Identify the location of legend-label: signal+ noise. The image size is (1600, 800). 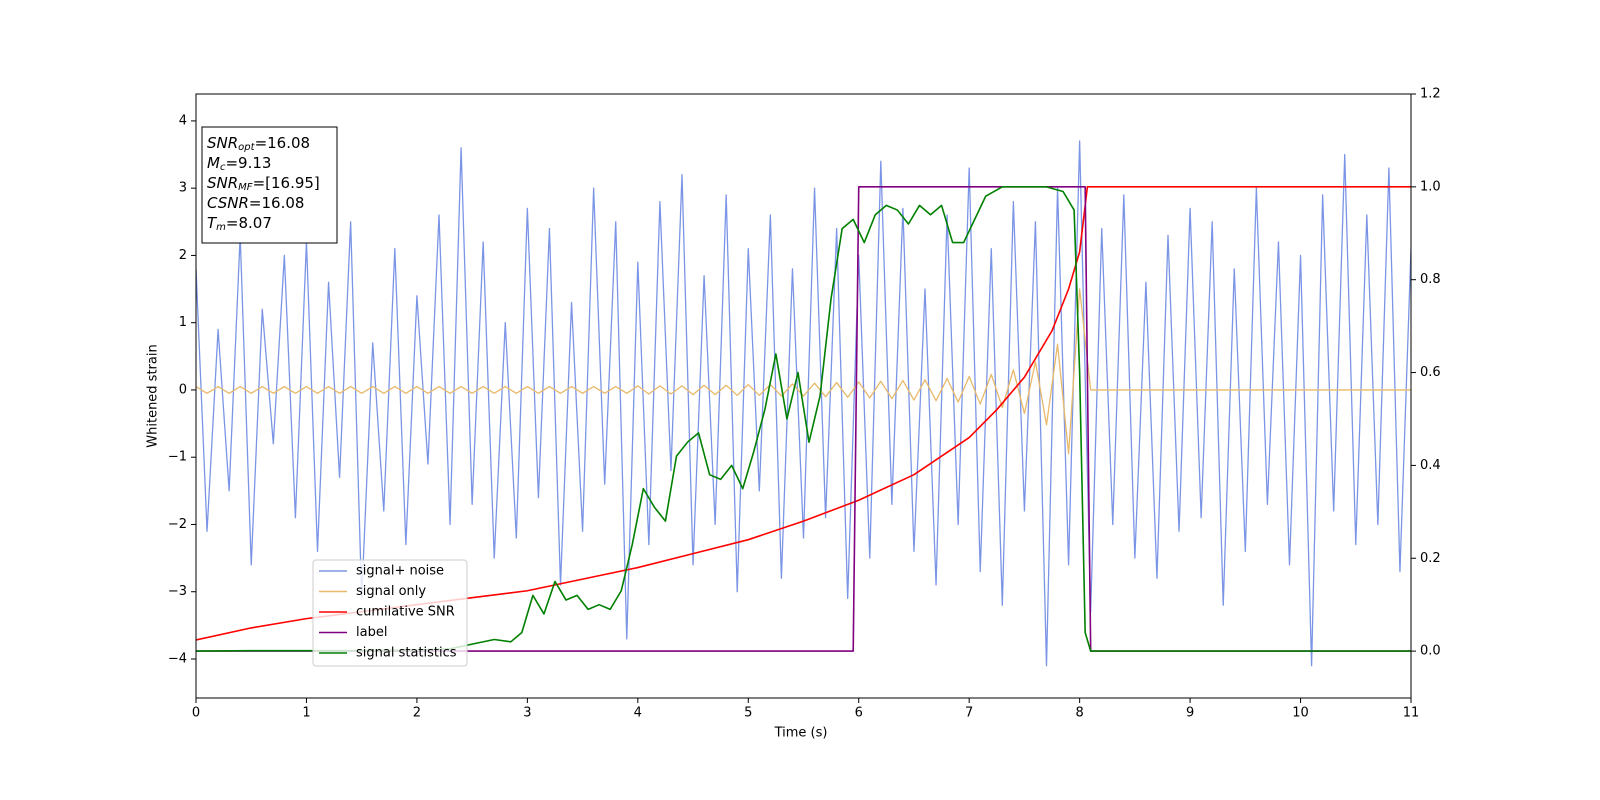
(400, 571).